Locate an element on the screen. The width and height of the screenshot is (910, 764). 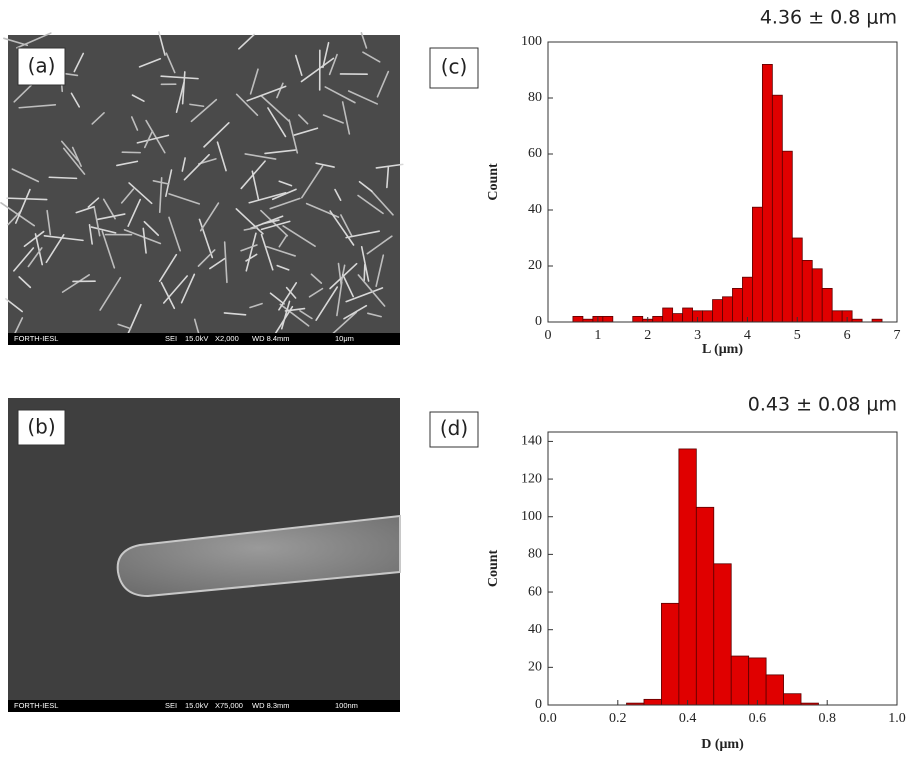
x-tick-label: 6 is located at coordinates (847, 335).